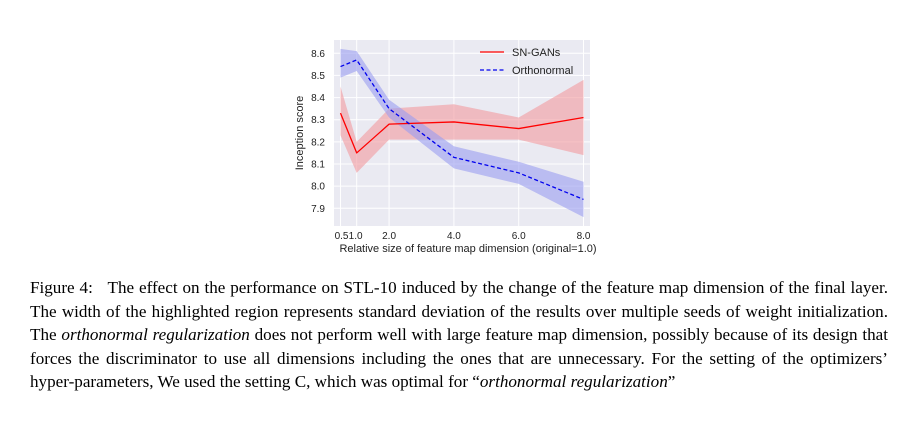 This screenshot has height=429, width=921. I want to click on legend-label-sn-gans: SN-GANs, so click(536, 53).